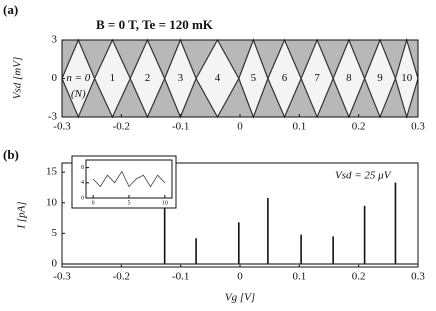 This screenshot has width=436, height=311. What do you see at coordinates (55, 40) in the screenshot?
I see `y-tick-label: 3` at bounding box center [55, 40].